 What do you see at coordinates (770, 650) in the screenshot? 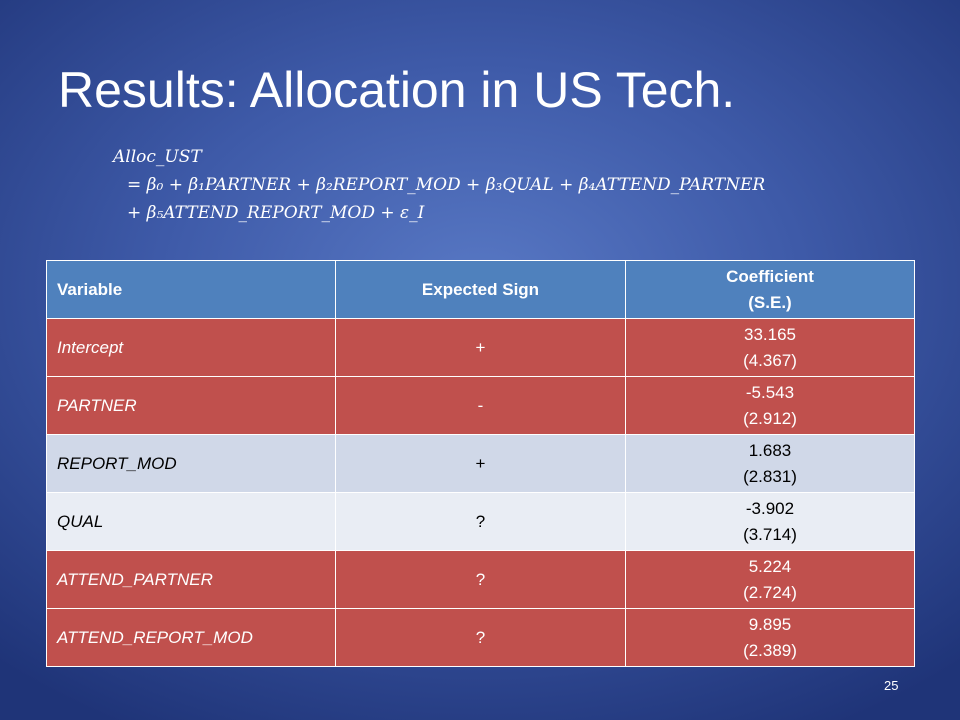
I see `row-standard-error: (2.389)` at bounding box center [770, 650].